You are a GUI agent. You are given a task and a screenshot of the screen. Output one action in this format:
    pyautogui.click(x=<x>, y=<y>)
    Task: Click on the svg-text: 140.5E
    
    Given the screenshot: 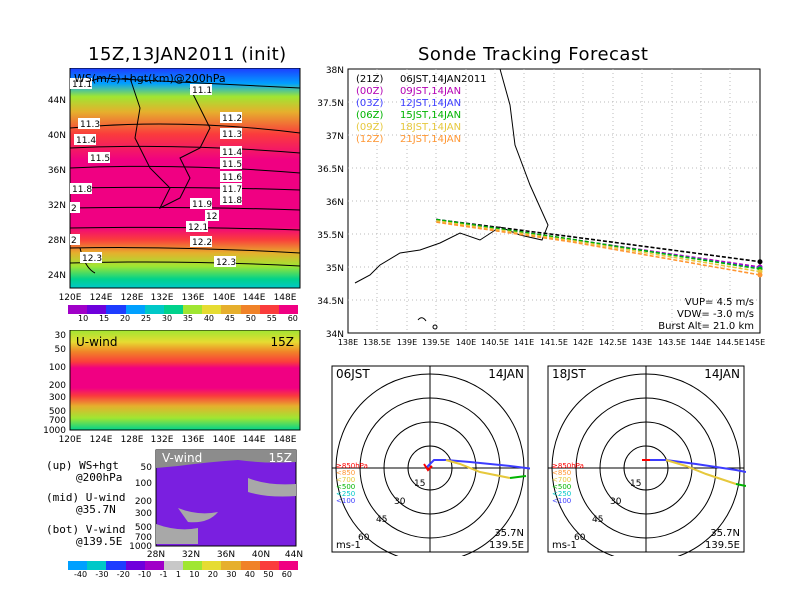 What is the action you would take?
    pyautogui.click(x=495, y=342)
    